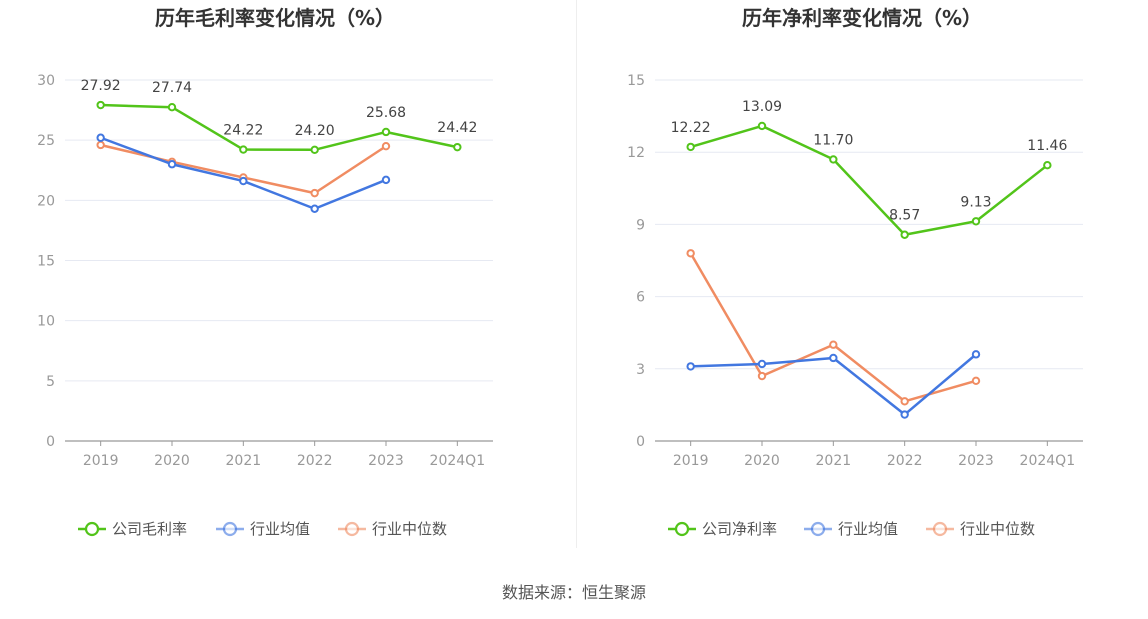 The width and height of the screenshot is (1148, 619). What do you see at coordinates (1047, 146) in the screenshot?
I see `data-label: 11.46` at bounding box center [1047, 146].